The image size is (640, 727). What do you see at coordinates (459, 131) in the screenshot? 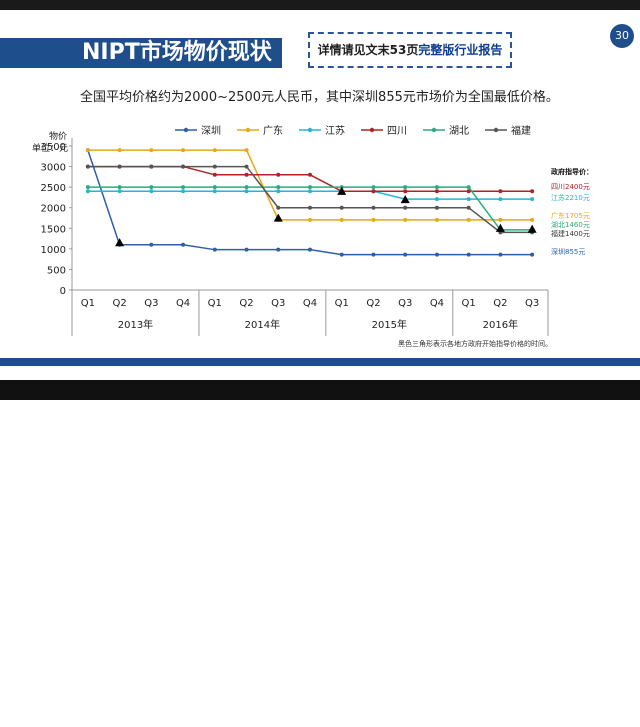
I see `legend-label: 湖北` at bounding box center [459, 131].